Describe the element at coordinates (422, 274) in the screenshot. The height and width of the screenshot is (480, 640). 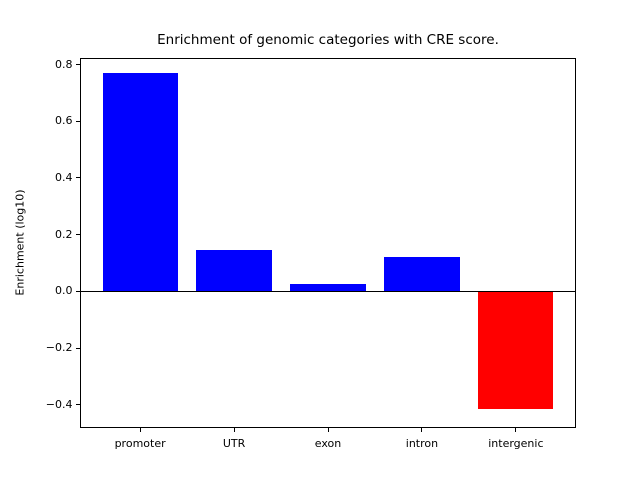
I see `bar-intron` at that location.